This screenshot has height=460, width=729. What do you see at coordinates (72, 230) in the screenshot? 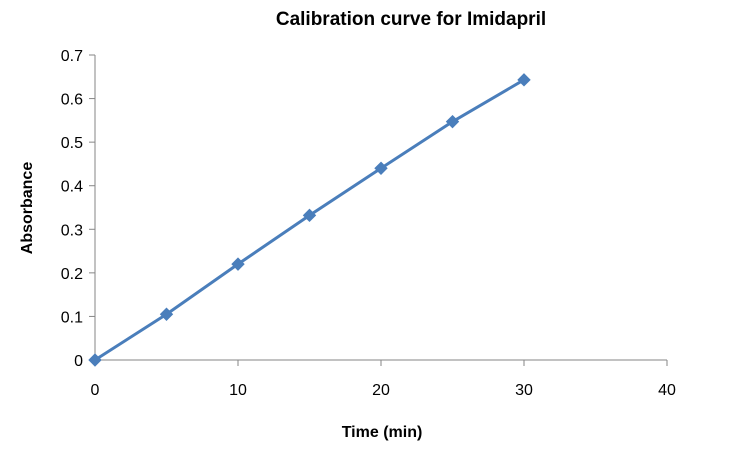
I see `y-tick-label: 0.3` at bounding box center [72, 230].